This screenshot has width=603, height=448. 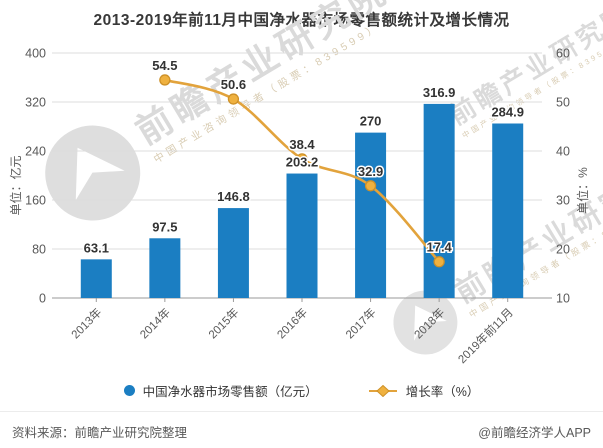 I want to click on bar-series-marker-icon, so click(x=129, y=390).